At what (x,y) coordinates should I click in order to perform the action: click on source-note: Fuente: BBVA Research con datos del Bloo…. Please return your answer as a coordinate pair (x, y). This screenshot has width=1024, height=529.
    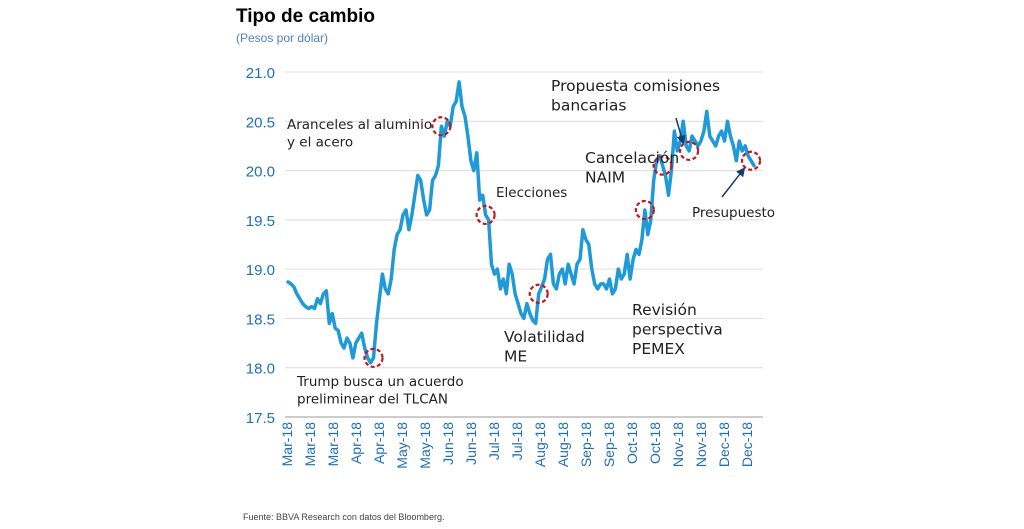
    Looking at the image, I should click on (344, 517).